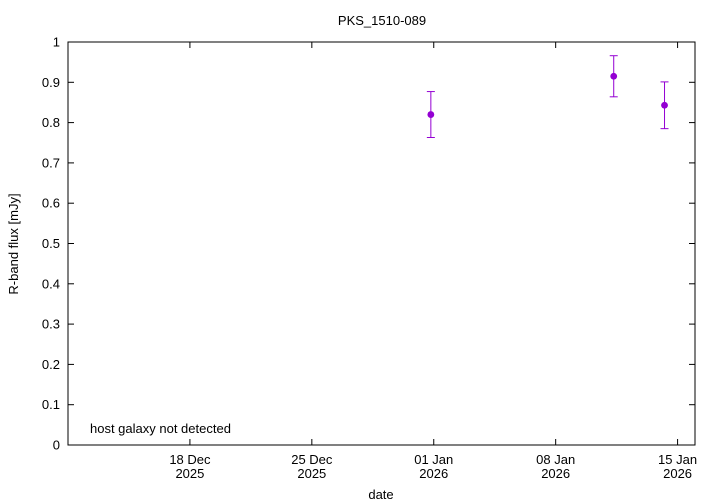 The width and height of the screenshot is (720, 504). What do you see at coordinates (433, 459) in the screenshot?
I see `x-tick-label-day: 01 Jan` at bounding box center [433, 459].